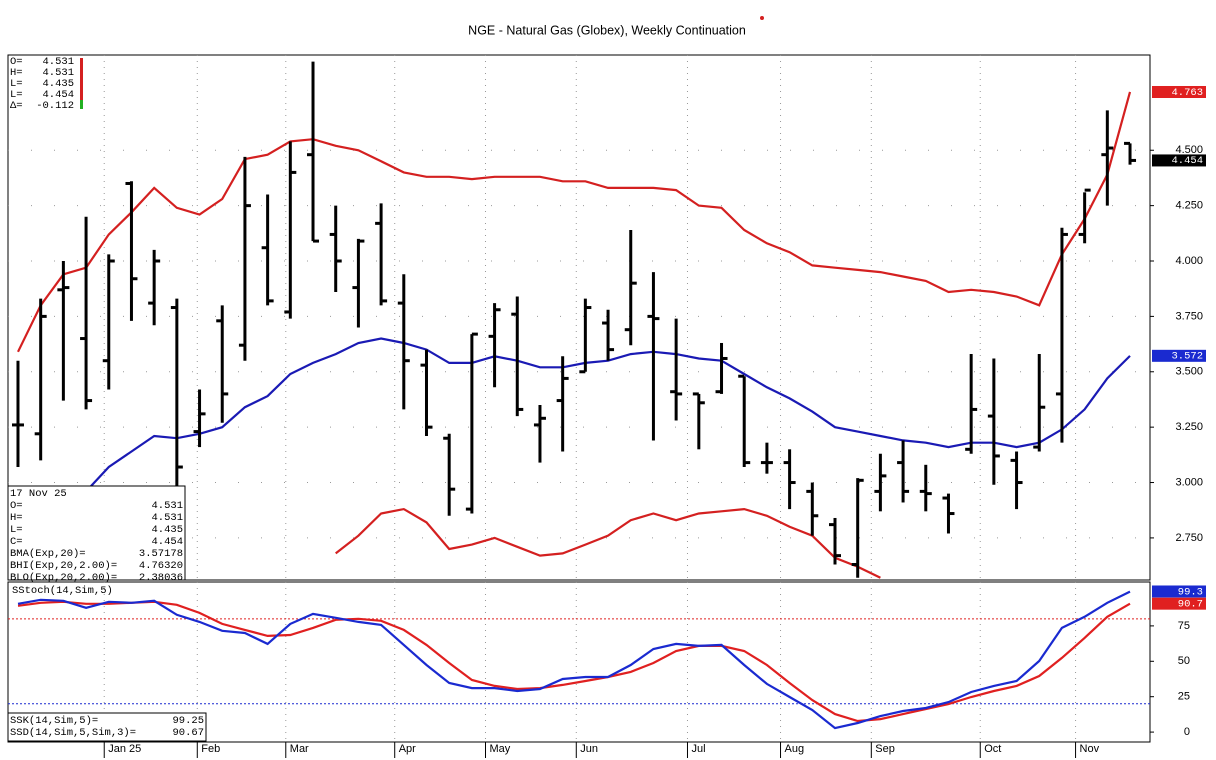  What do you see at coordinates (161, 566) in the screenshot?
I see `legend-value: 4.76320` at bounding box center [161, 566].